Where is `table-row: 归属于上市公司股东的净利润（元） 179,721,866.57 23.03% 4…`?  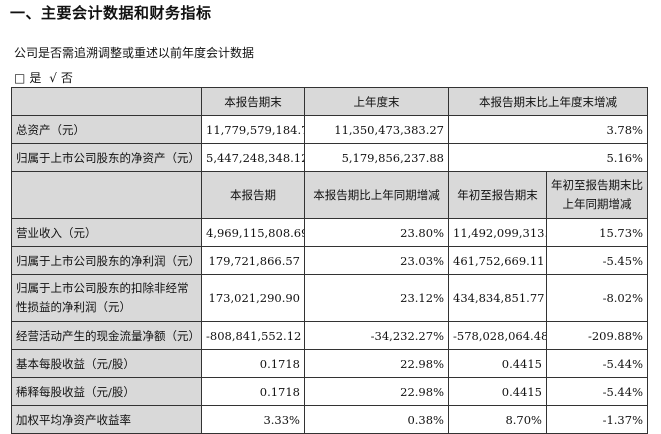
table-row: 归属于上市公司股东的净利润（元） 179,721,866.57 23.03% 4… is located at coordinates (329, 260).